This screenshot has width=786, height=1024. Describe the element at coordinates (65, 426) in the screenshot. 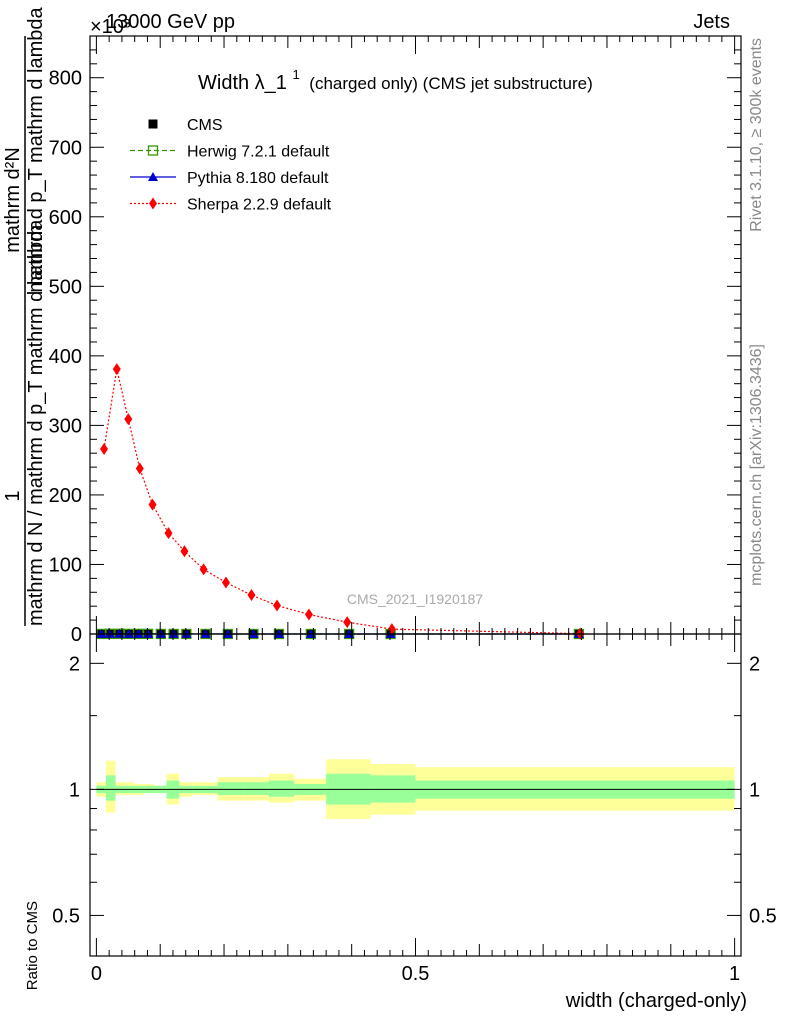

I see `main-ytick-label-3: 300` at that location.